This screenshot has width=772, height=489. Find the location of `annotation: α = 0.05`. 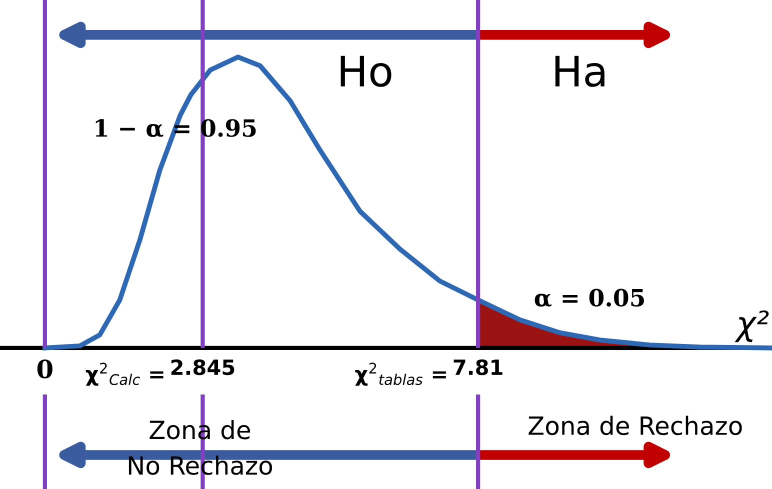

annotation: α = 0.05 is located at coordinates (589, 297).